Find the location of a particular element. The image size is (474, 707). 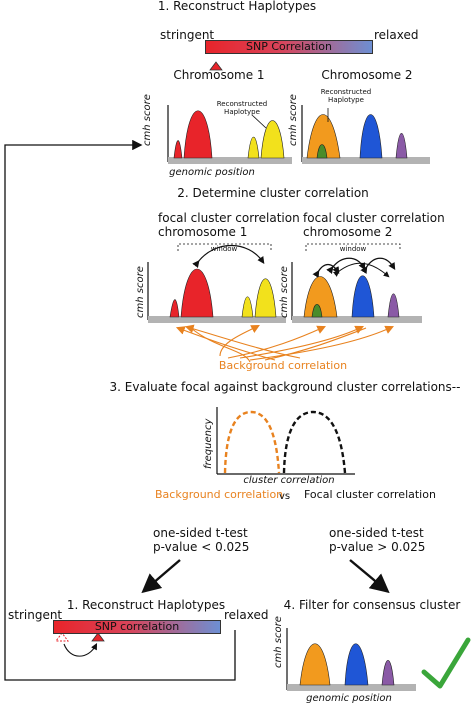

peak-purple is located at coordinates (401, 146).